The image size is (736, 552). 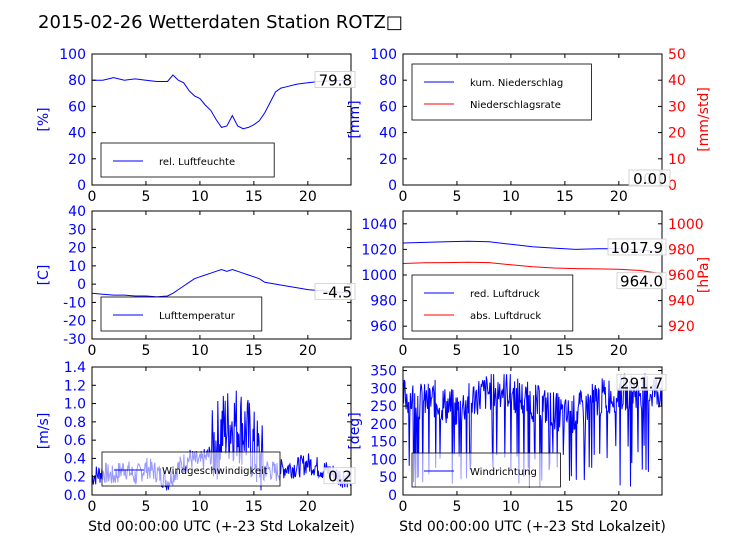 I want to click on value-label: 964.0, so click(x=641, y=282).